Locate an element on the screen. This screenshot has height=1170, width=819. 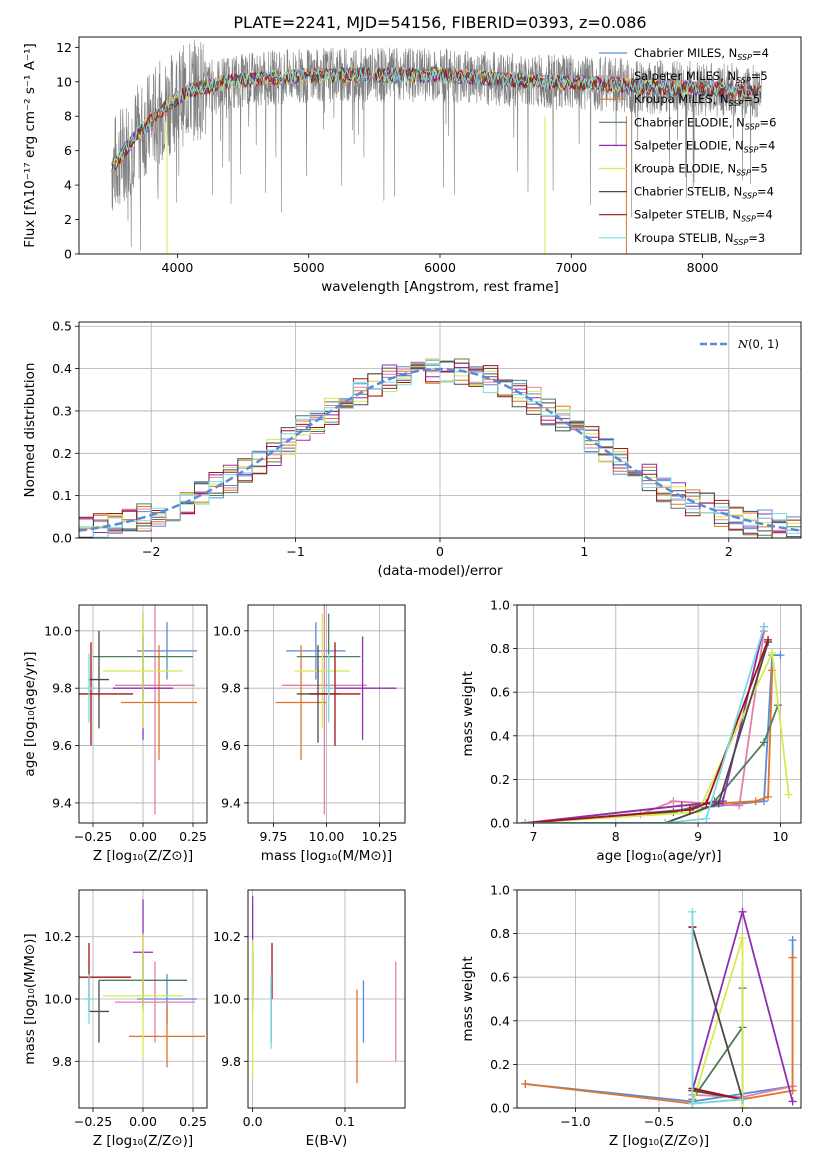
x-tick-label: −0.5 is located at coordinates (659, 1121).